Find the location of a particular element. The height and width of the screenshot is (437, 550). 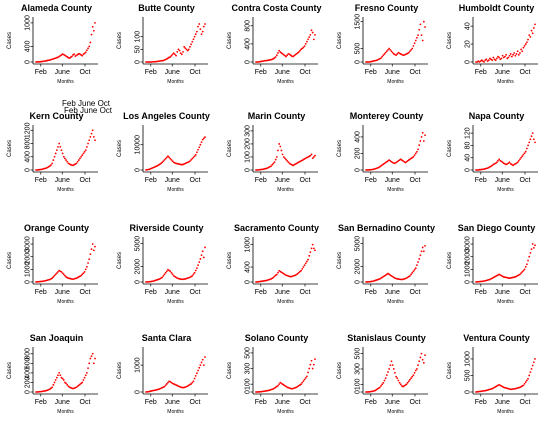

y-tick-label: 100 is located at coordinates (248, 384).